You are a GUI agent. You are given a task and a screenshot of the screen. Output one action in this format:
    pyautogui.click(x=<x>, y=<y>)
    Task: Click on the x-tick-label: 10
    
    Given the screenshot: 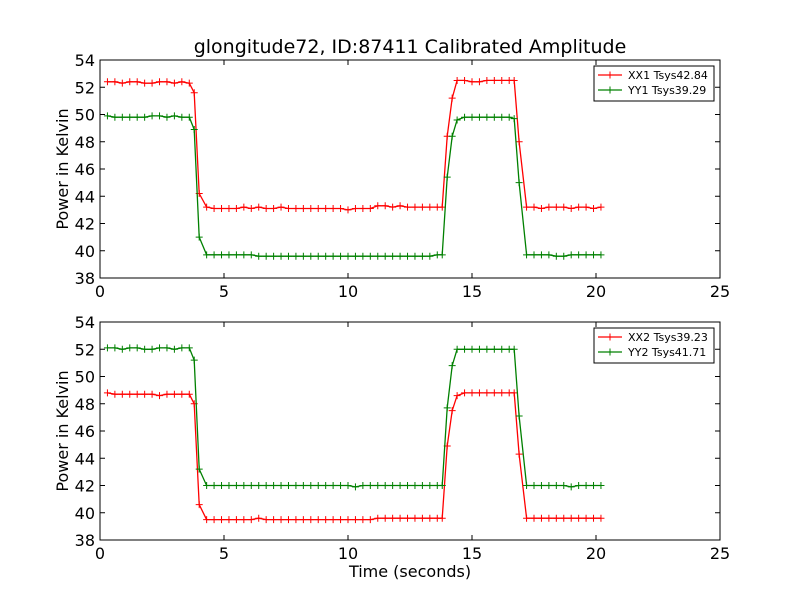 What is the action you would take?
    pyautogui.click(x=348, y=553)
    